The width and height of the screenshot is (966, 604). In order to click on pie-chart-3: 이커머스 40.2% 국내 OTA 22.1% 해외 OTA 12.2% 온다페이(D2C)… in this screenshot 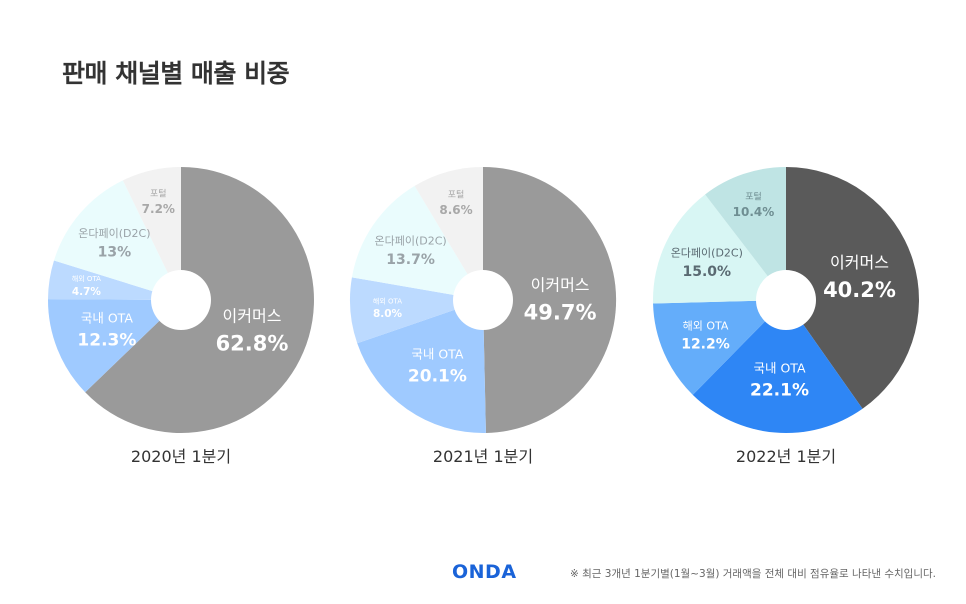, I will do `click(786, 316)`.